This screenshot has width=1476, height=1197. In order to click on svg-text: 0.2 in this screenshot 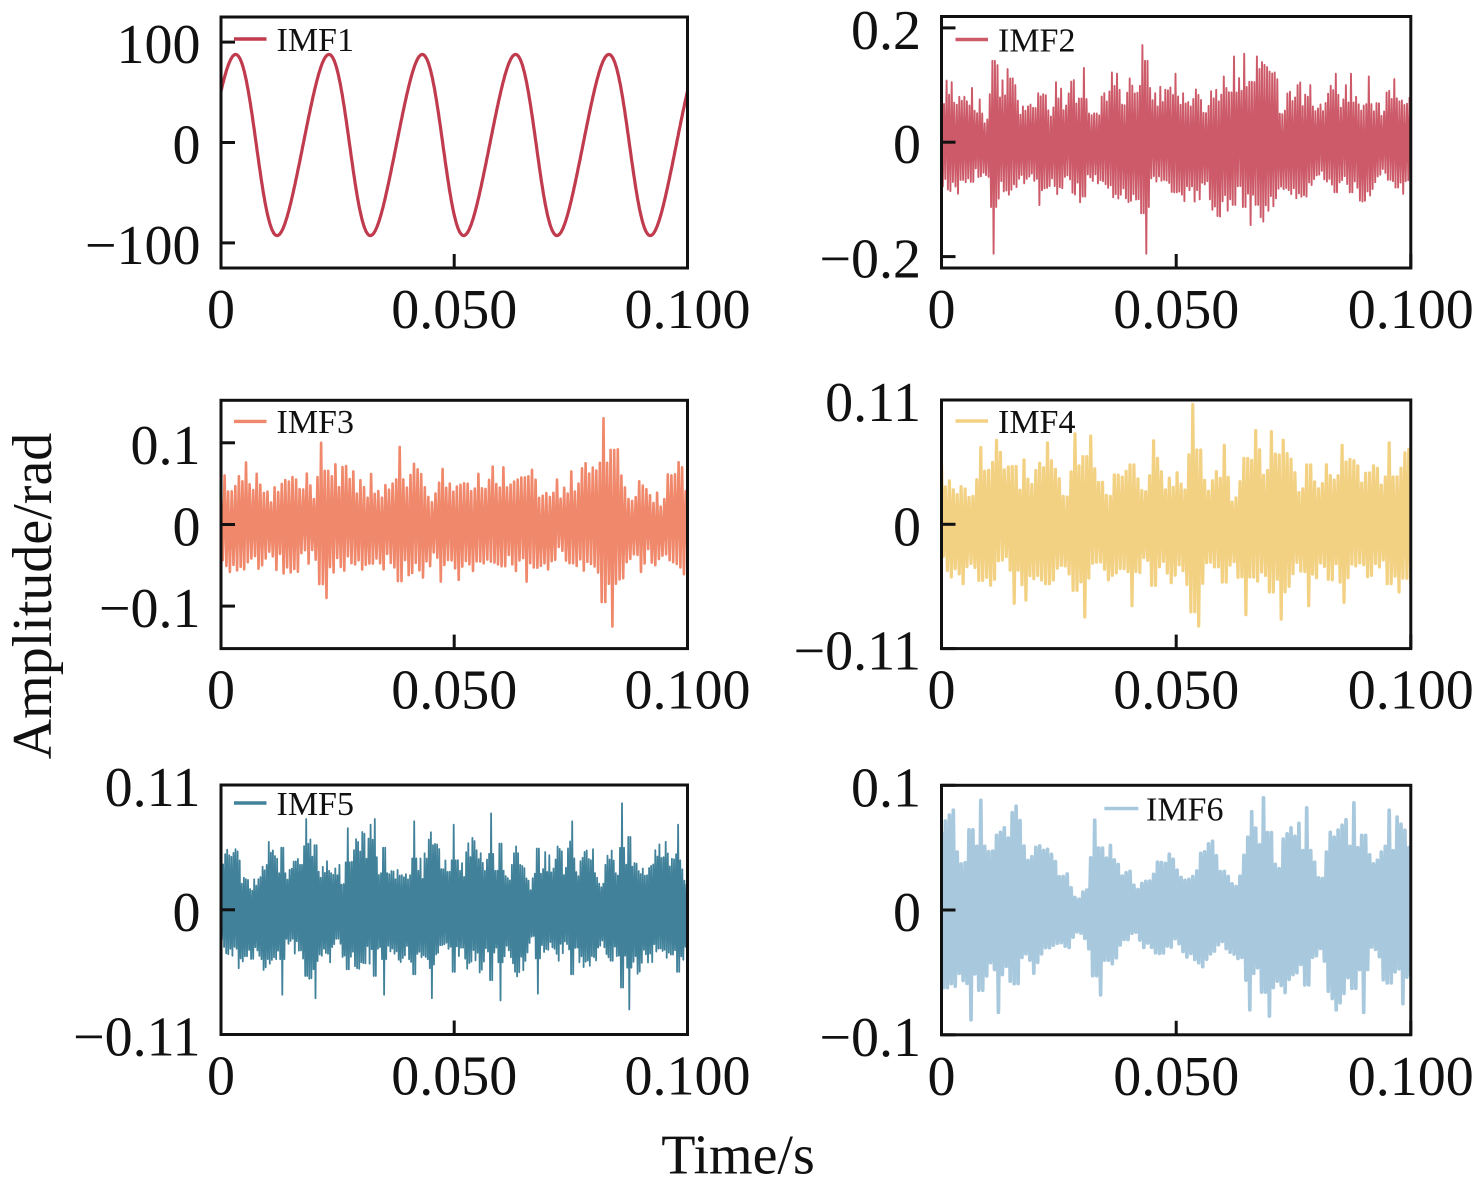, I will do `click(886, 31)`.